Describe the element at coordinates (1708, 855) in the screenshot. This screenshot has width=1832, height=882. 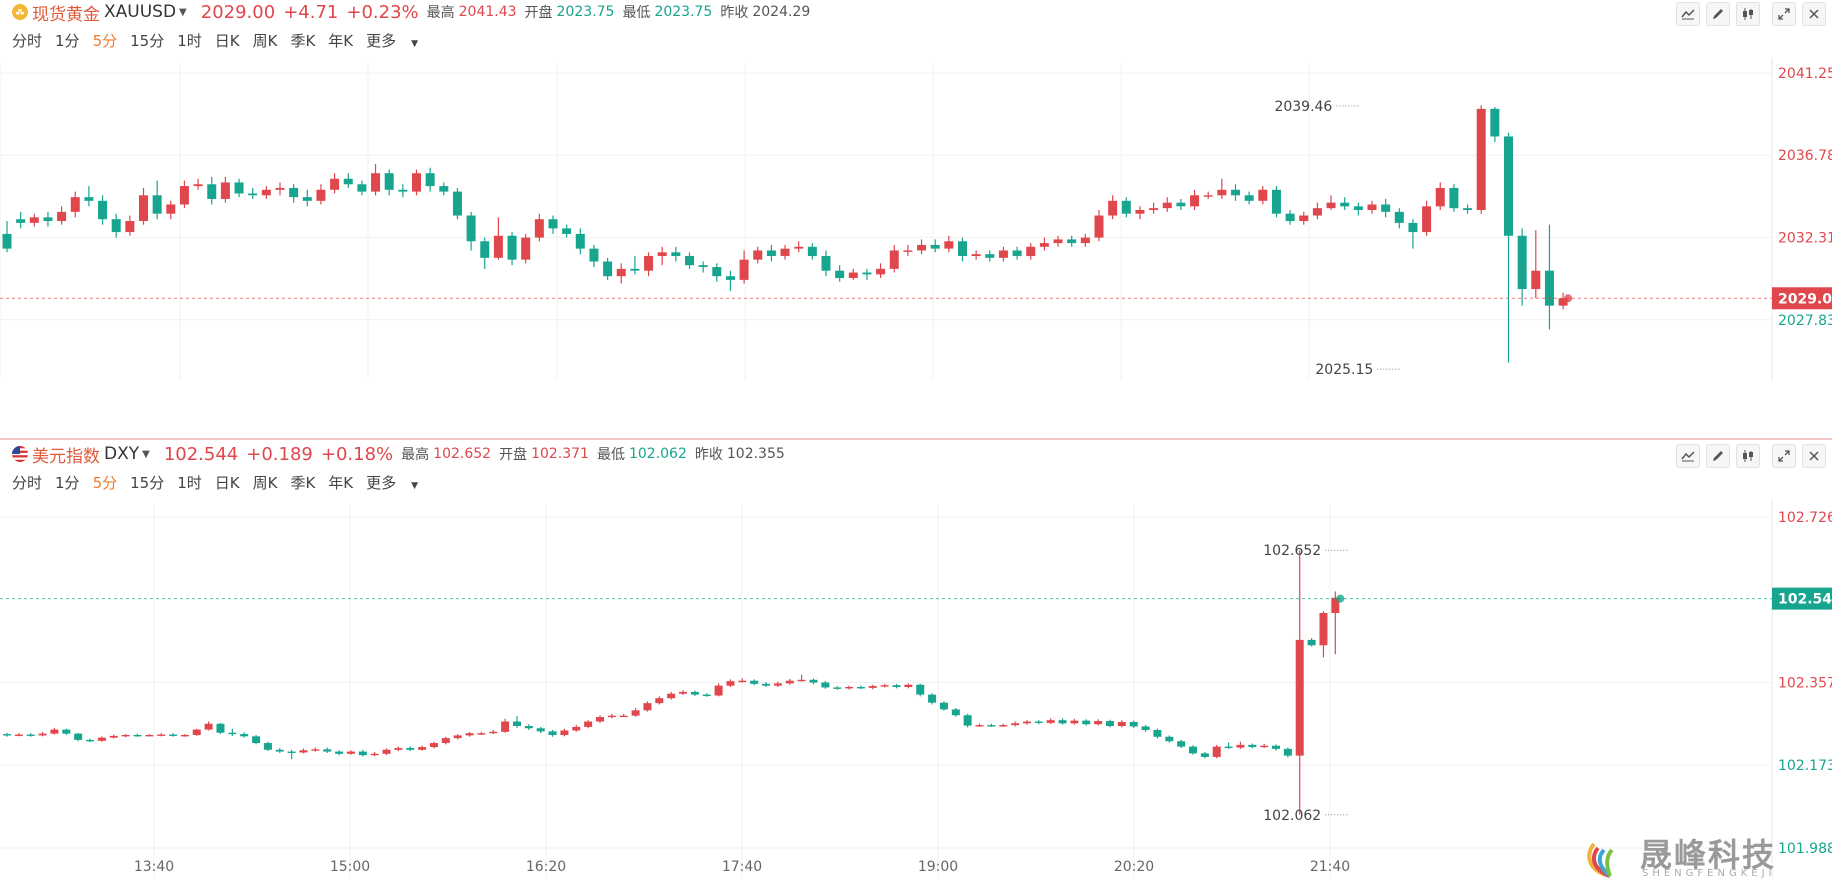
I see `watermark-cn: 晟峰科技` at that location.